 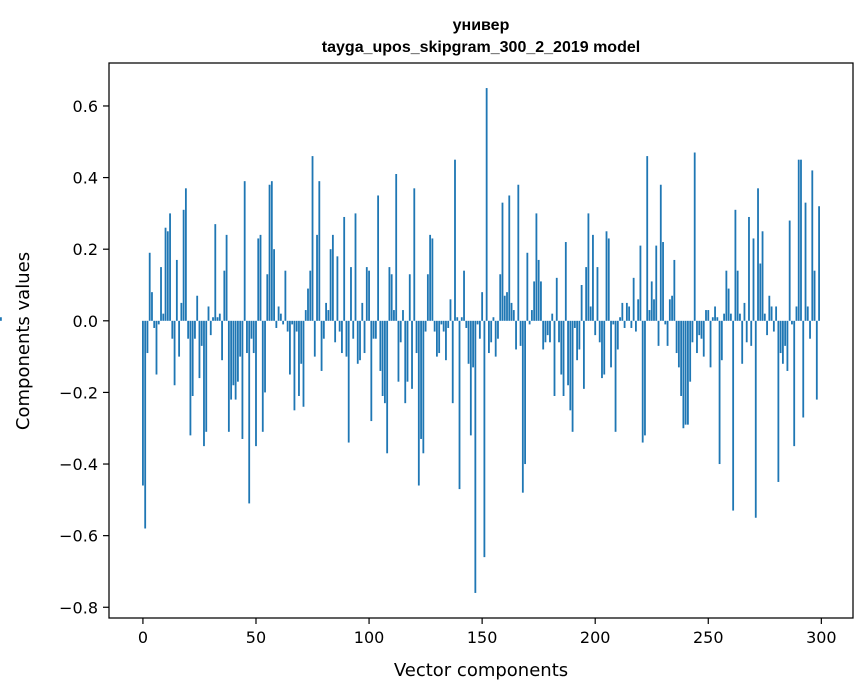 What do you see at coordinates (708, 637) in the screenshot?
I see `x-tick-label: 250` at bounding box center [708, 637].